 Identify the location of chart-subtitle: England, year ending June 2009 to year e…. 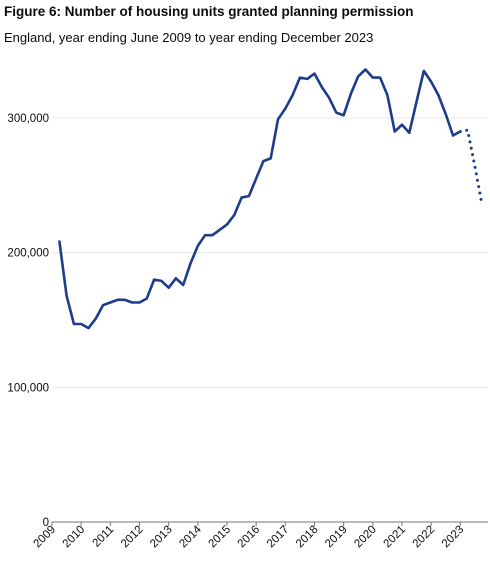
(189, 37).